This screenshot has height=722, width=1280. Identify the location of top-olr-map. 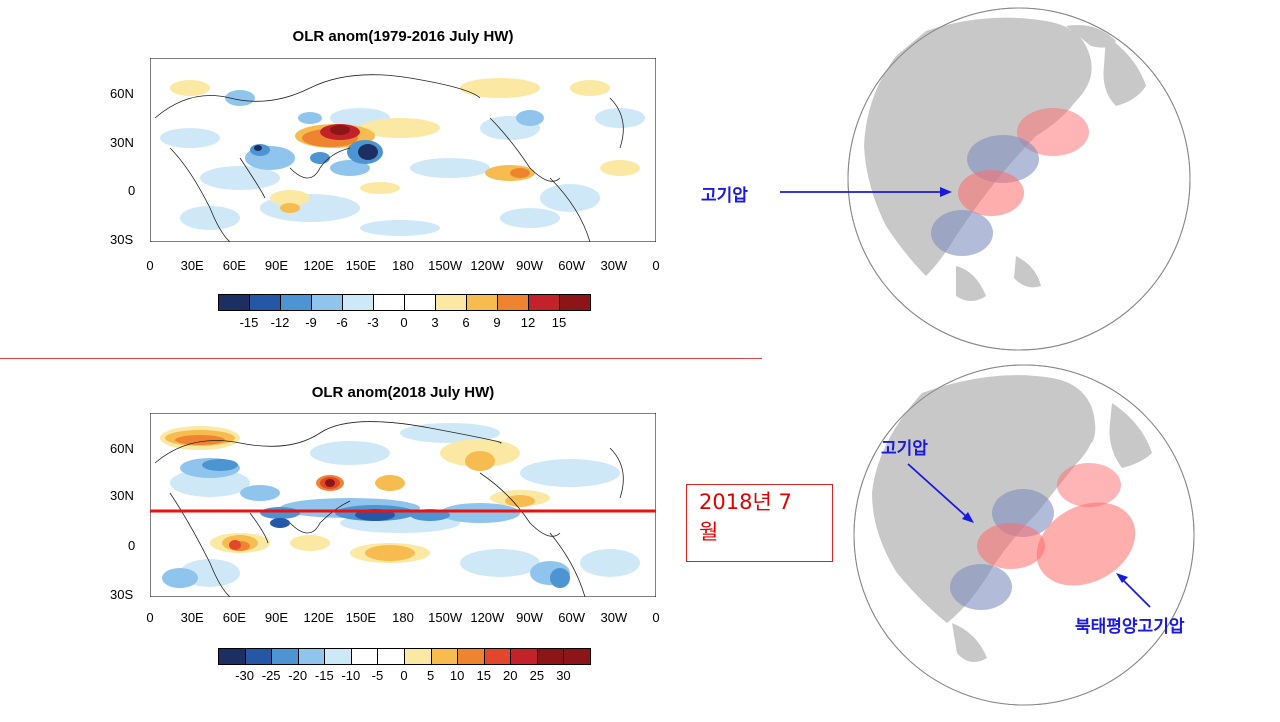
(403, 150).